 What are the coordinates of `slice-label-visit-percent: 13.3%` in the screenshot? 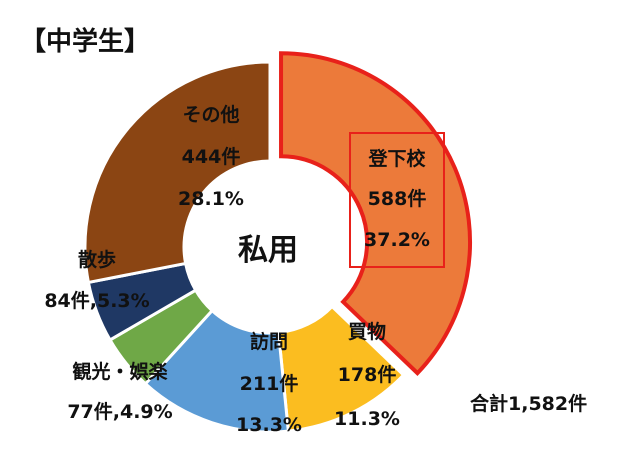 It's located at (269, 425).